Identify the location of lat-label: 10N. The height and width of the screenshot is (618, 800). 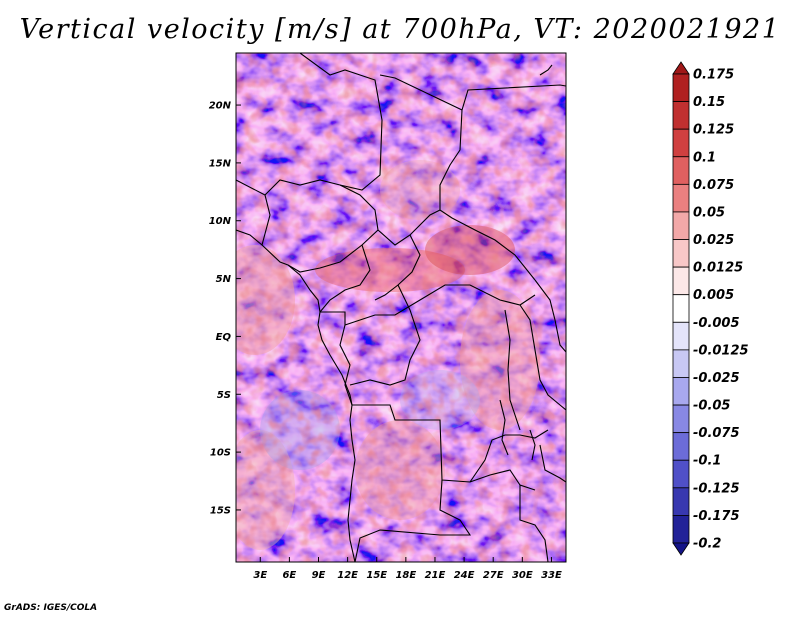
(220, 221).